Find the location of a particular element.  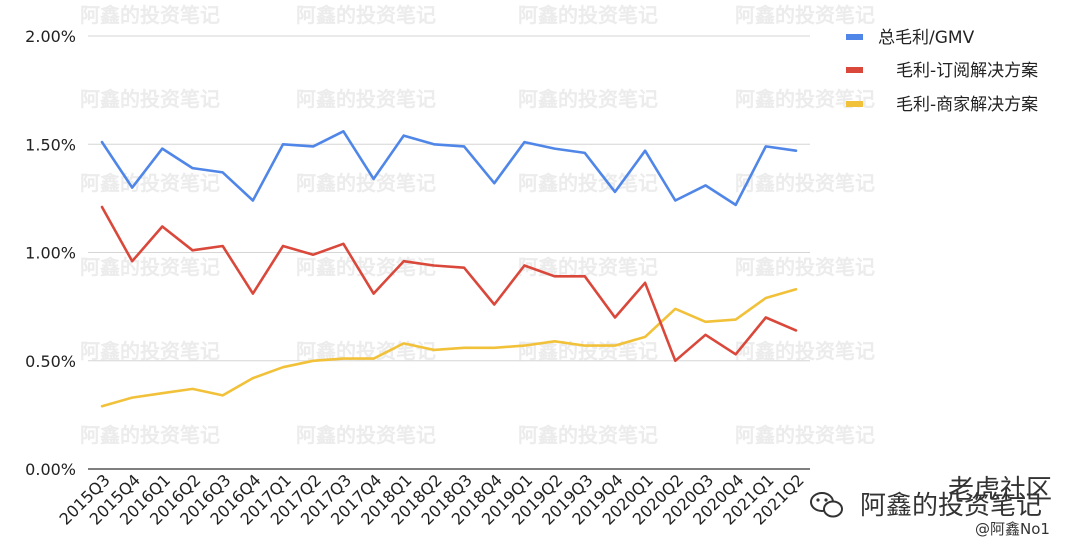

brand-handle: @阿鑫No1 is located at coordinates (1012, 529).